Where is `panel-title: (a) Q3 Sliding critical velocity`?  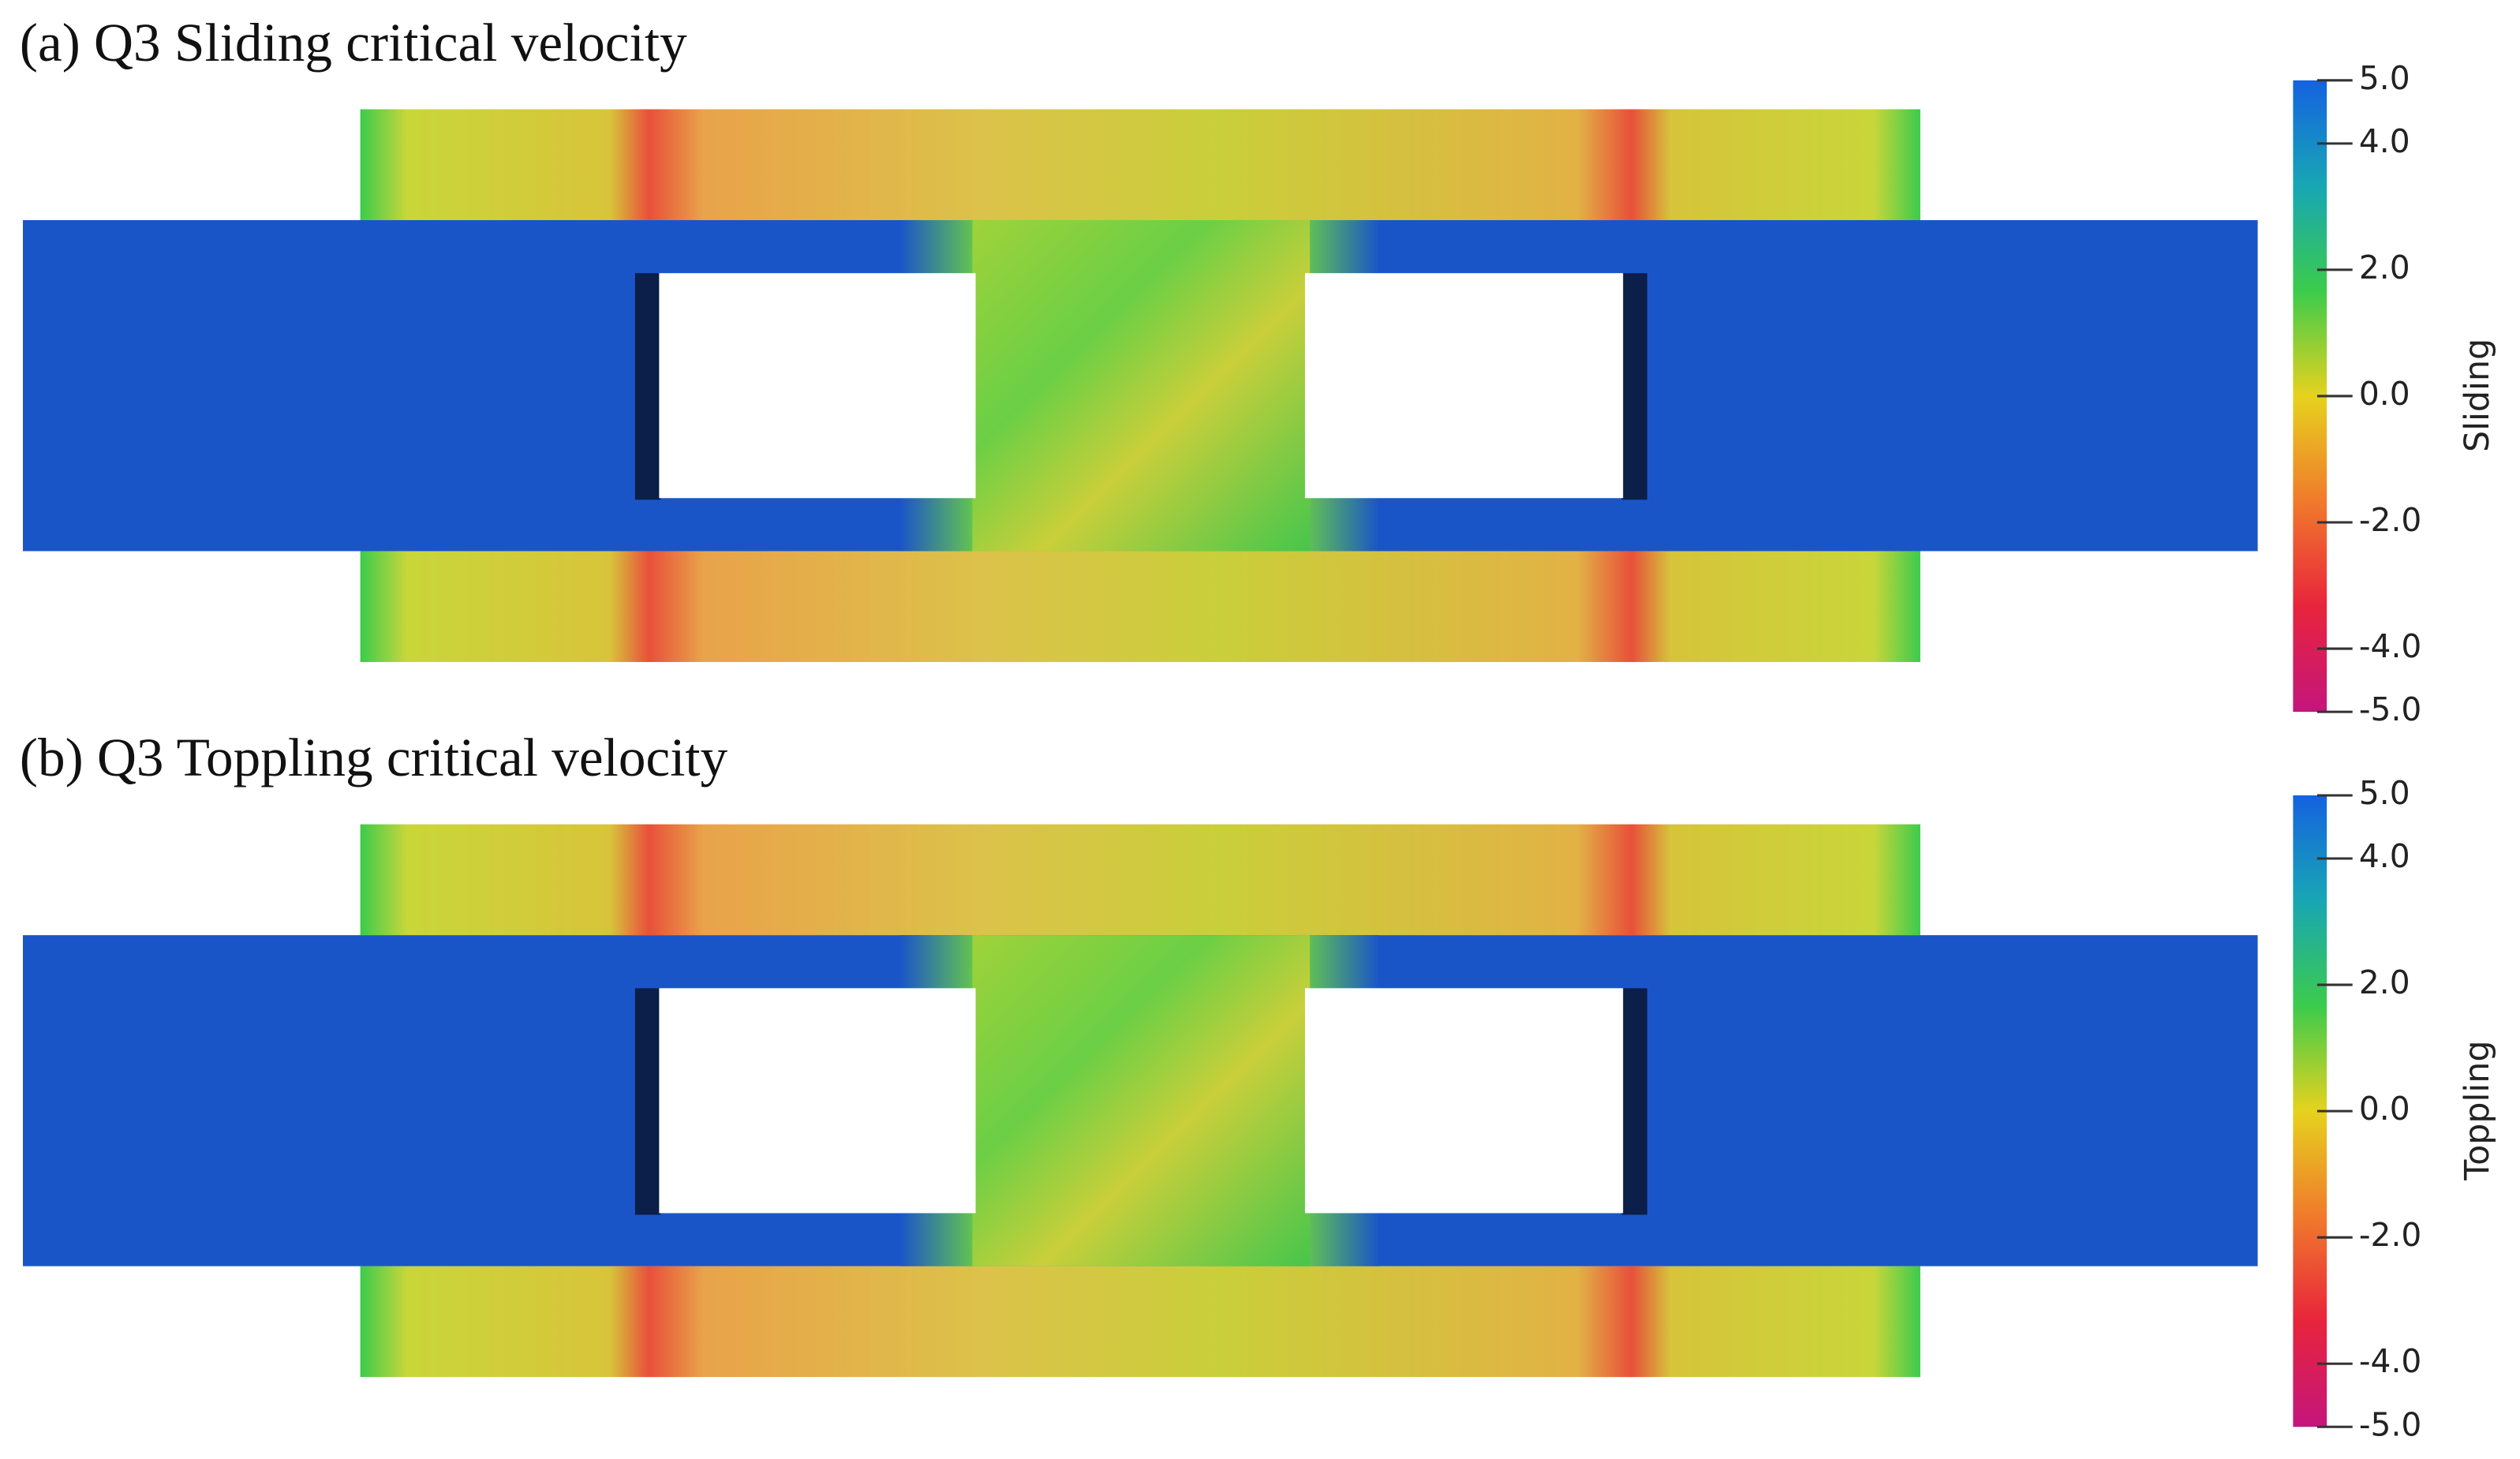 panel-title: (a) Q3 Sliding critical velocity is located at coordinates (353, 42).